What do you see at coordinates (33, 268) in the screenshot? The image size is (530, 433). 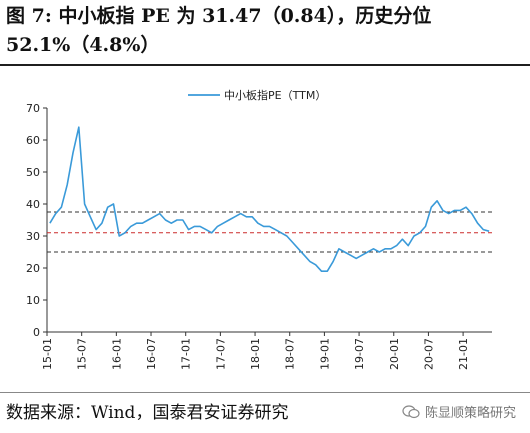 I see `y-tick-label: 20` at bounding box center [33, 268].